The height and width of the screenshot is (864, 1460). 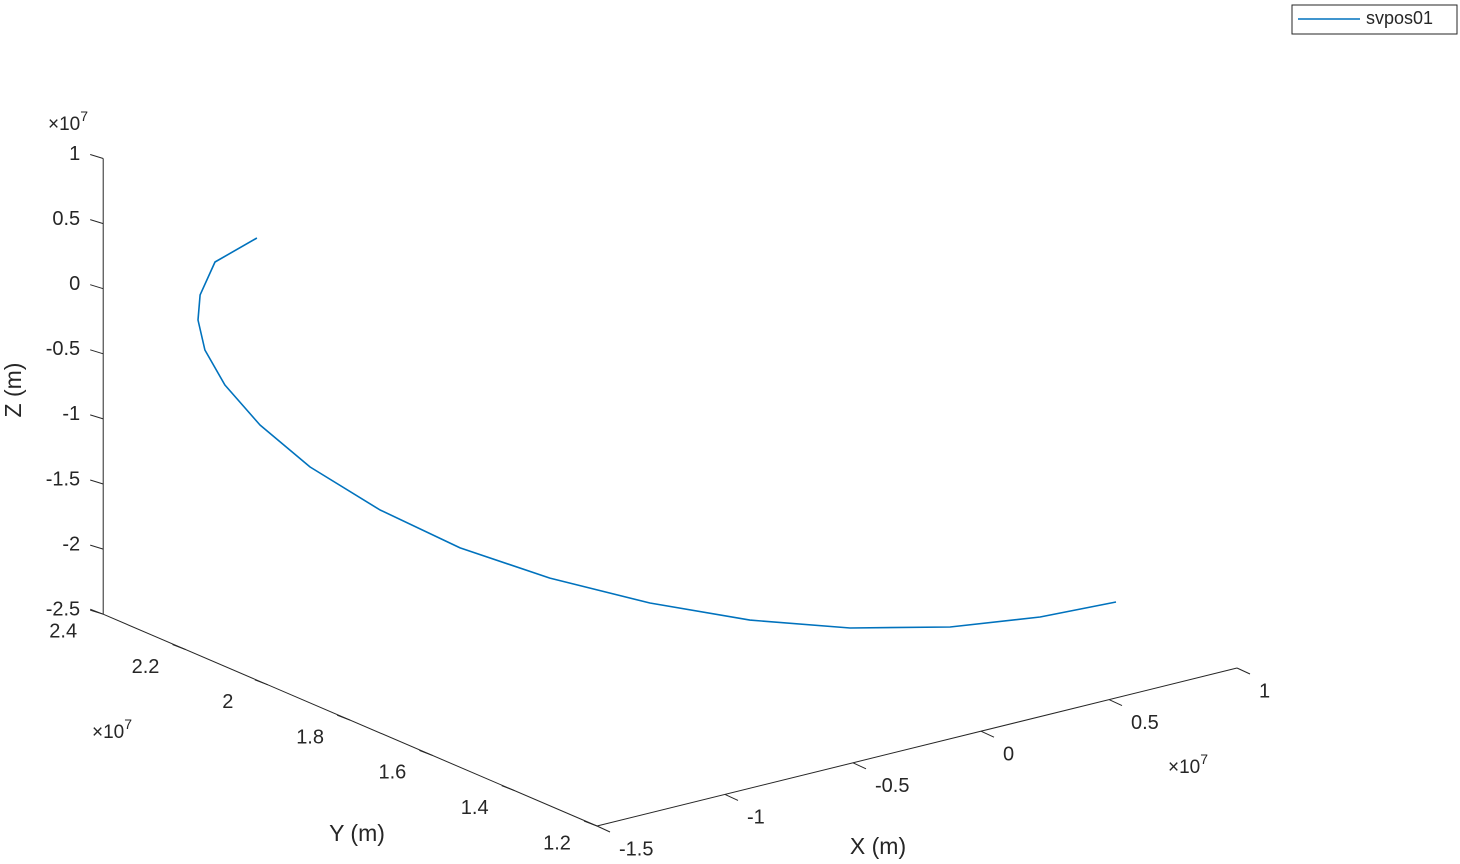 What do you see at coordinates (1264, 691) in the screenshot?
I see `x-tick-label: 1` at bounding box center [1264, 691].